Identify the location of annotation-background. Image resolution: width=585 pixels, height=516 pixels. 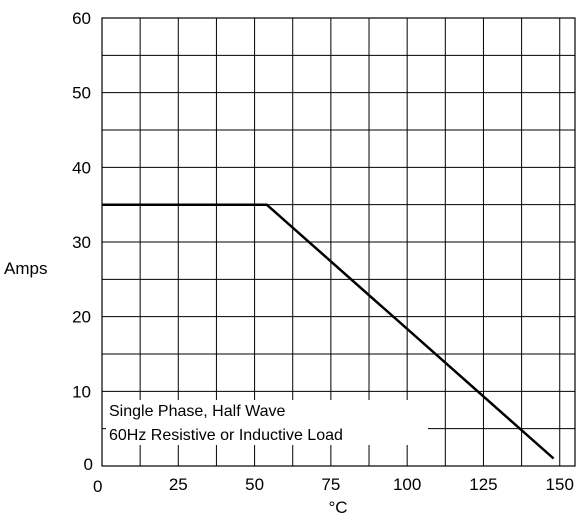
(267, 422).